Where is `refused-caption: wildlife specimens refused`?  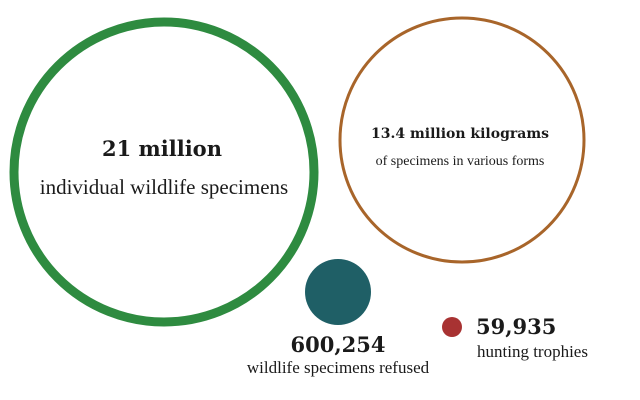 refused-caption: wildlife specimens refused is located at coordinates (338, 367).